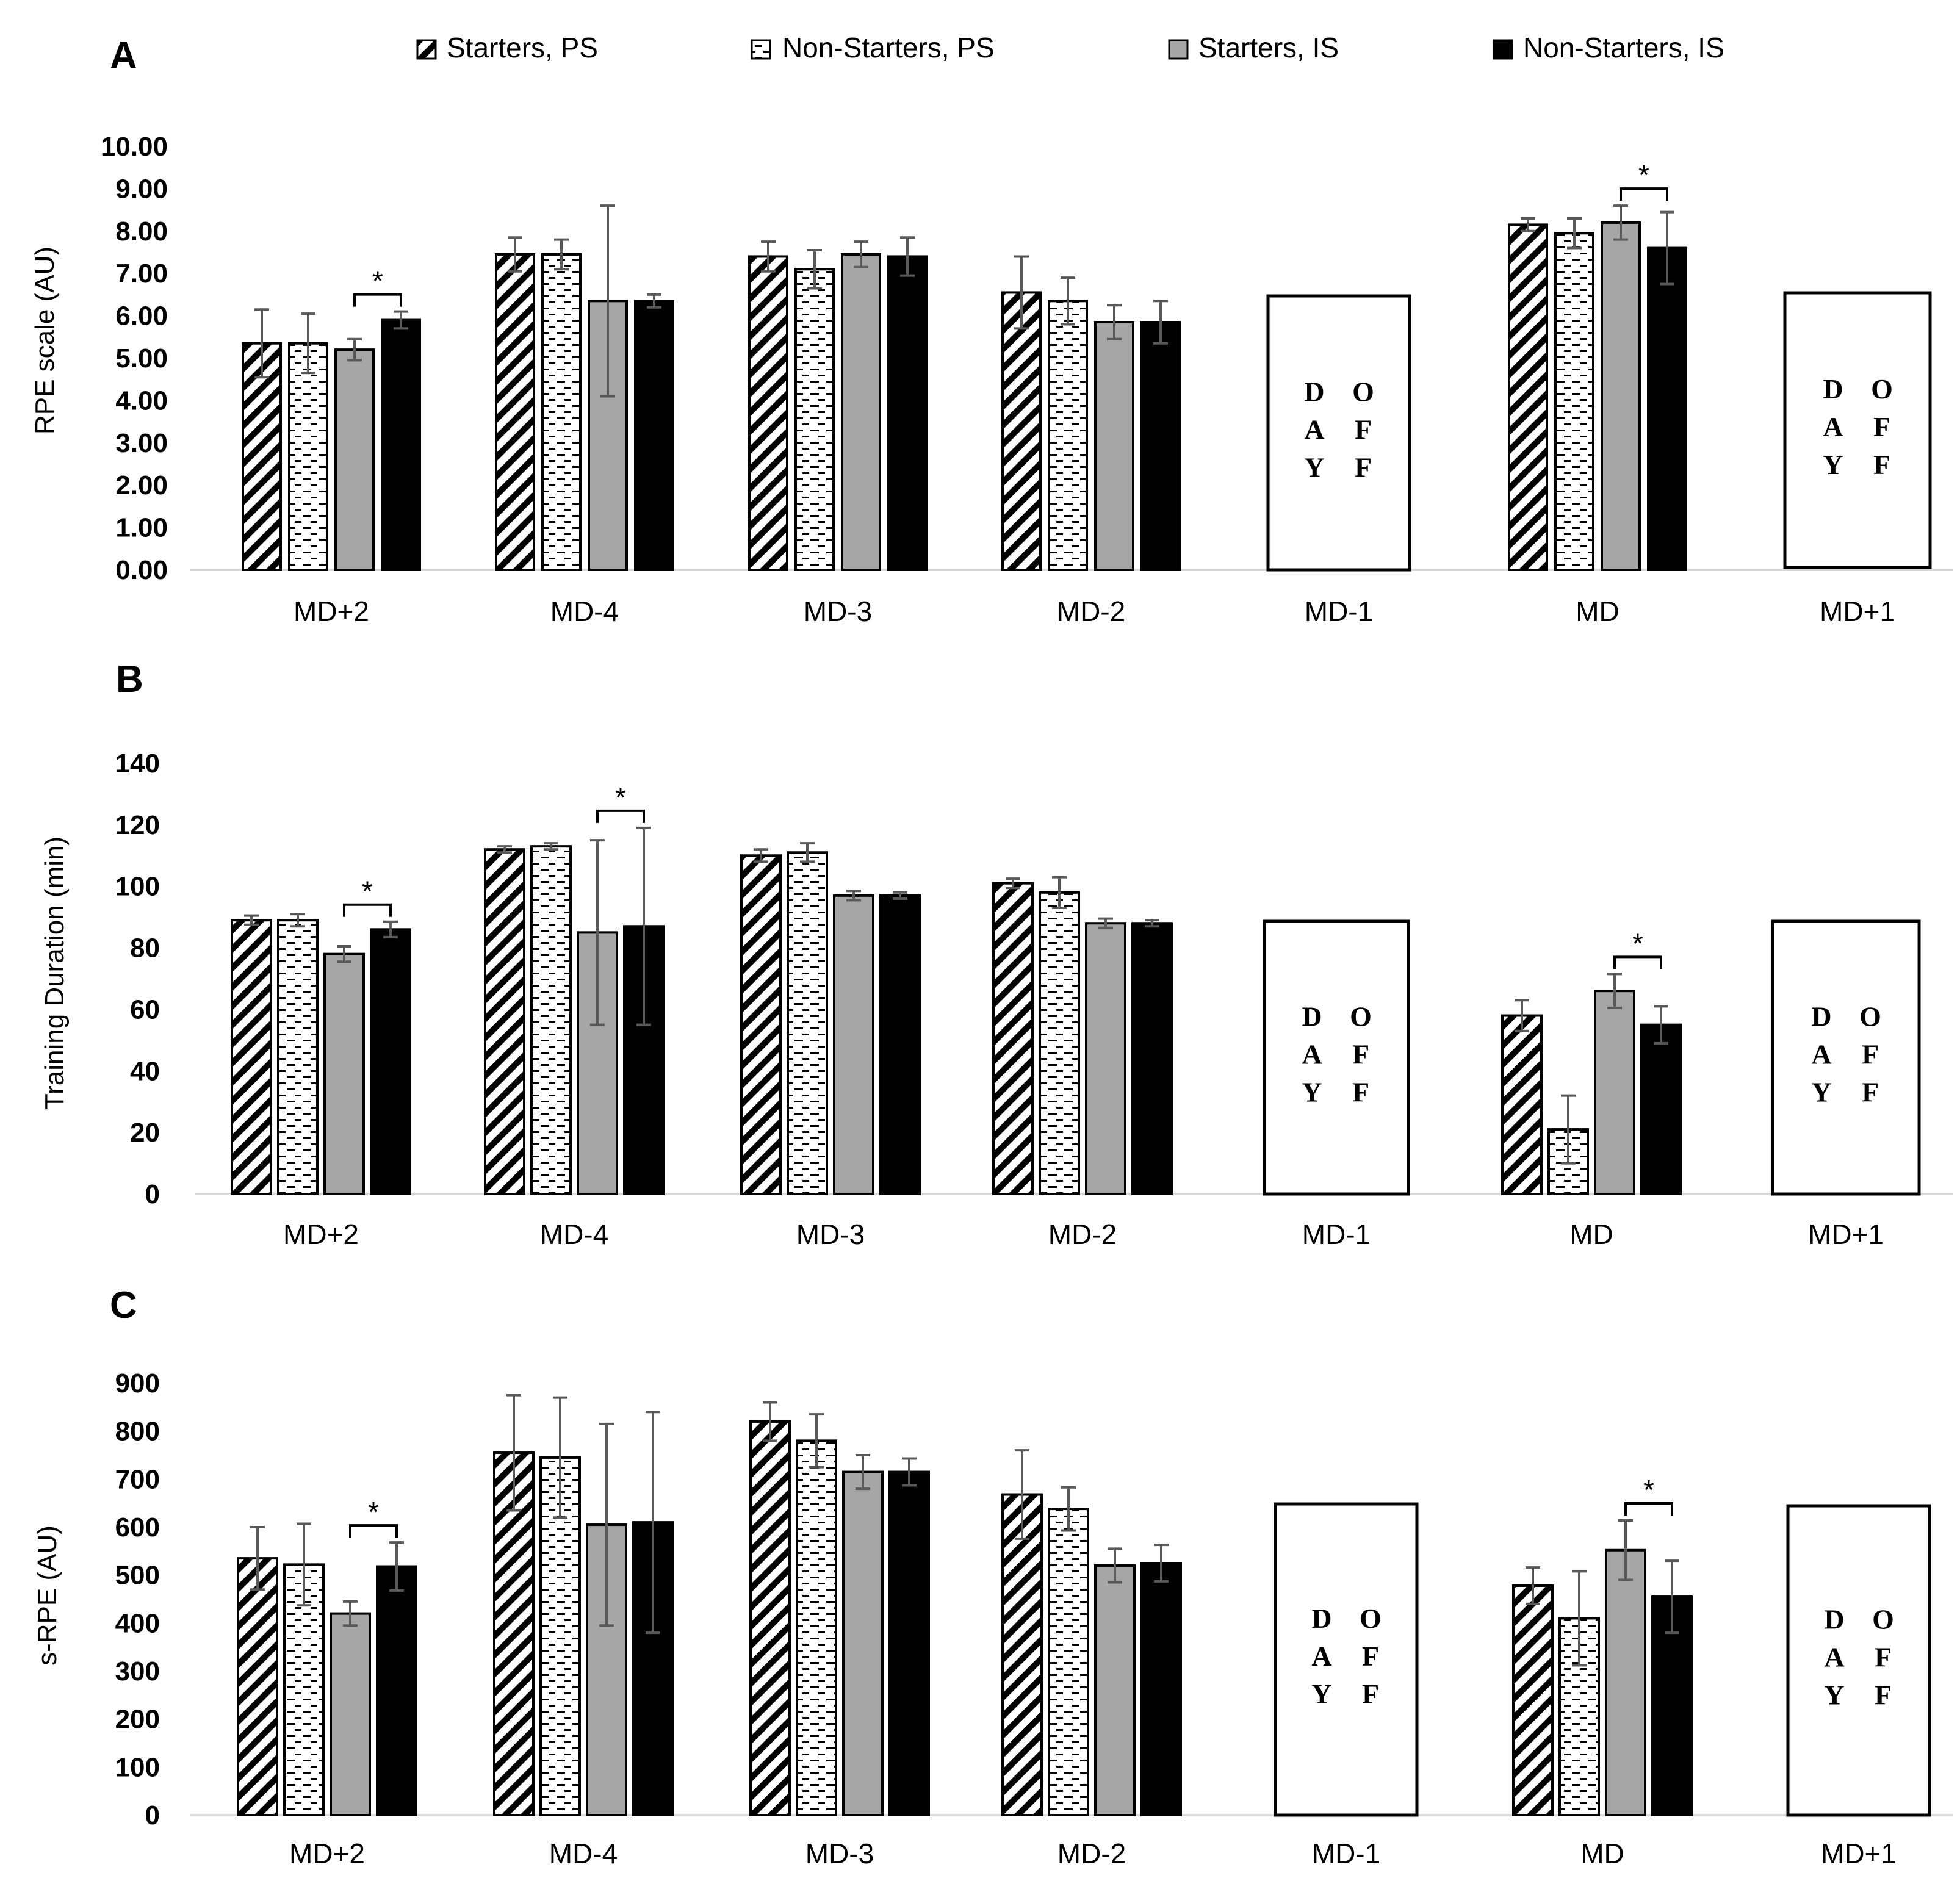 This screenshot has width=1960, height=1892. Describe the element at coordinates (1846, 1234) in the screenshot. I see `panel-b-x-tick-label-md-1: MD+1` at that location.